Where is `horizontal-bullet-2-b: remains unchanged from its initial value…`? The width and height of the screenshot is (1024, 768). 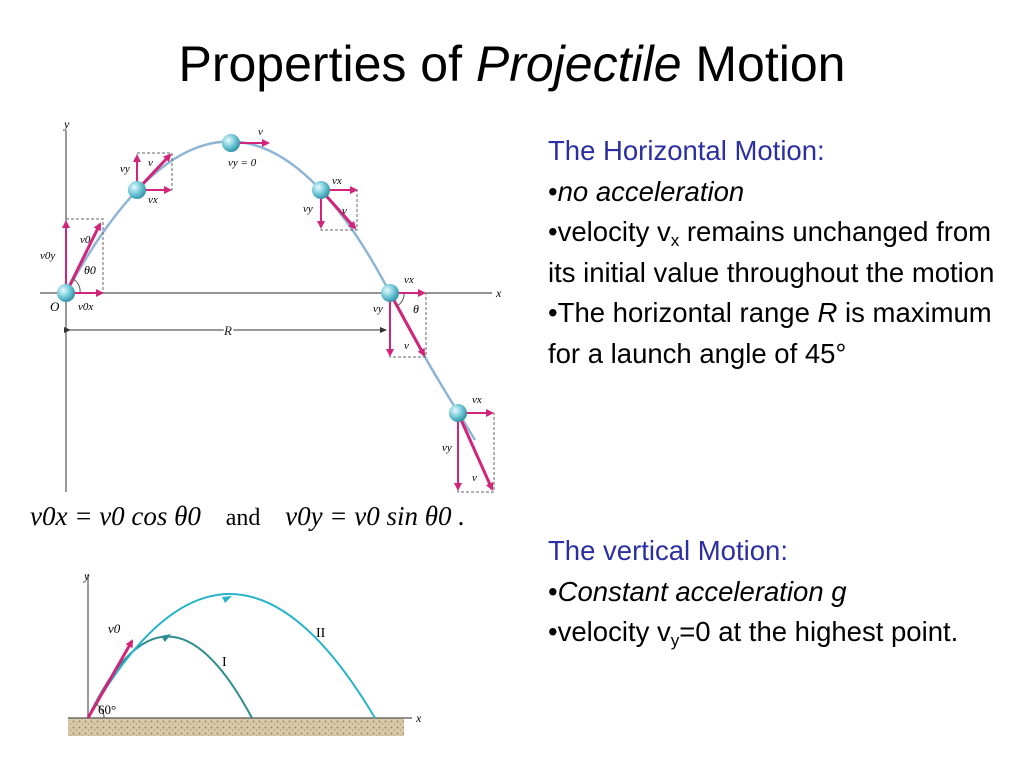
horizontal-bullet-2-b: remains unchanged from its initial value… is located at coordinates (771, 252).